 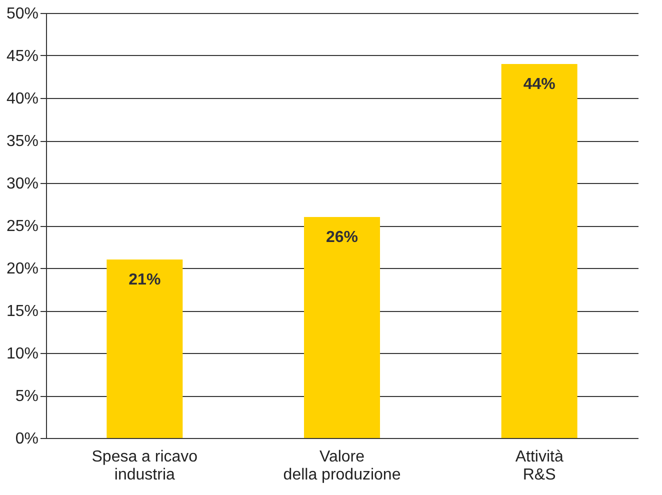 I want to click on y-tick-label: 30%, so click(x=22, y=184).